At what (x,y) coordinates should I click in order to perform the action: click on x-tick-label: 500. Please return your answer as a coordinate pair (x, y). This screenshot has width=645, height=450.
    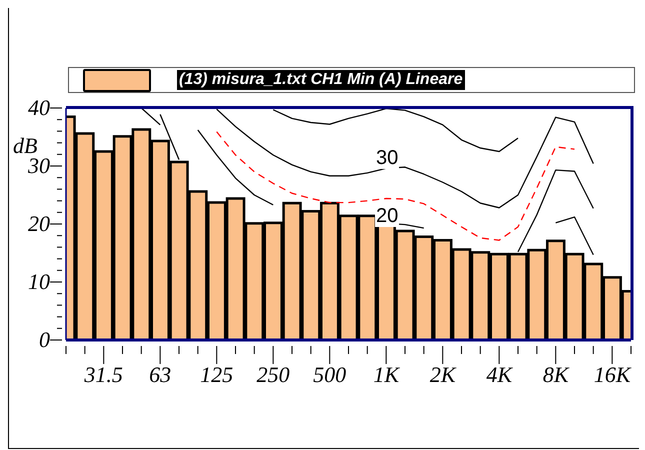
    Looking at the image, I should click on (329, 374).